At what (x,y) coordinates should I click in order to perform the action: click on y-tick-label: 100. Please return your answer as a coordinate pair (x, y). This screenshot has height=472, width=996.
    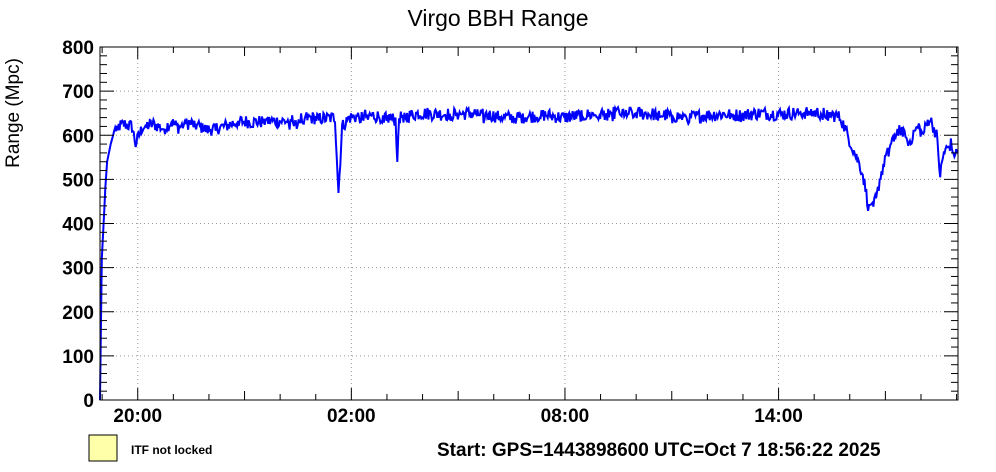
    Looking at the image, I should click on (78, 357).